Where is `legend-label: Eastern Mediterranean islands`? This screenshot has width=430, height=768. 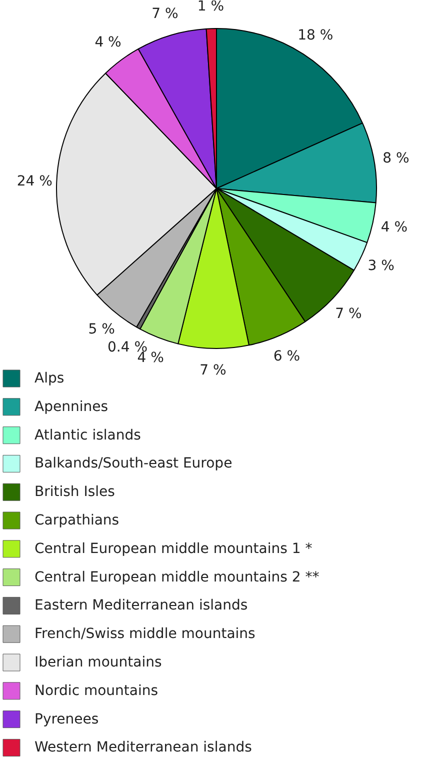 legend-label: Eastern Mediterranean islands is located at coordinates (141, 606).